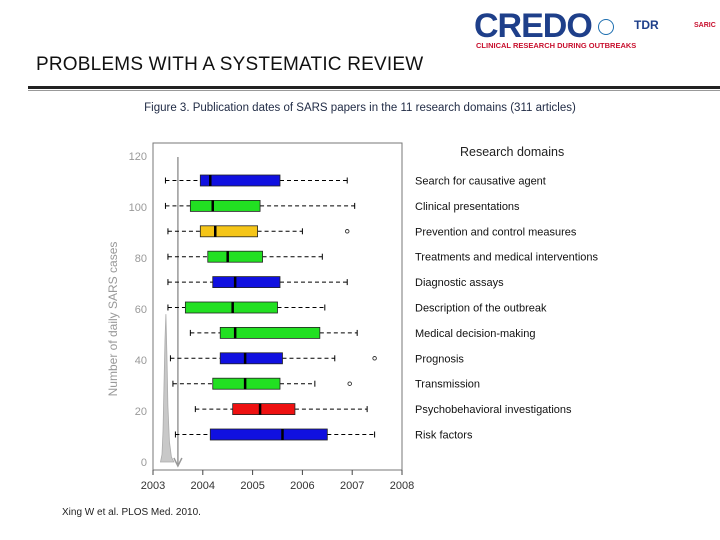 The height and width of the screenshot is (540, 720). What do you see at coordinates (467, 207) in the screenshot?
I see `domain-label: Clinical presentations` at bounding box center [467, 207].